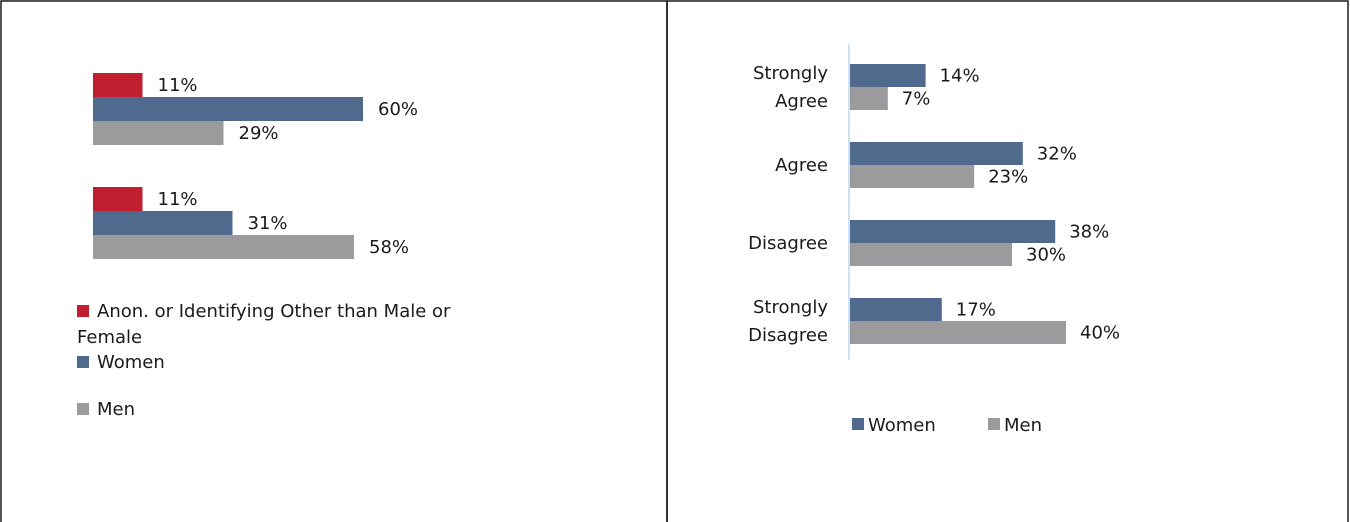 Image resolution: width=1350 pixels, height=522 pixels. What do you see at coordinates (1057, 154) in the screenshot?
I see `data-label: 32%` at bounding box center [1057, 154].